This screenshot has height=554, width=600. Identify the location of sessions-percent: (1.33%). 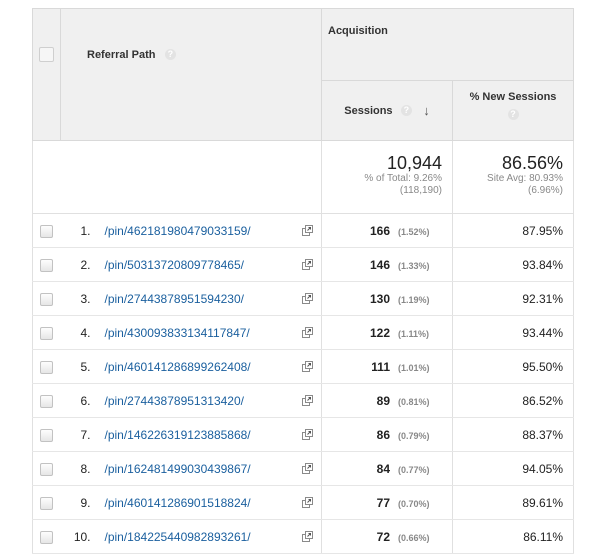
(414, 265).